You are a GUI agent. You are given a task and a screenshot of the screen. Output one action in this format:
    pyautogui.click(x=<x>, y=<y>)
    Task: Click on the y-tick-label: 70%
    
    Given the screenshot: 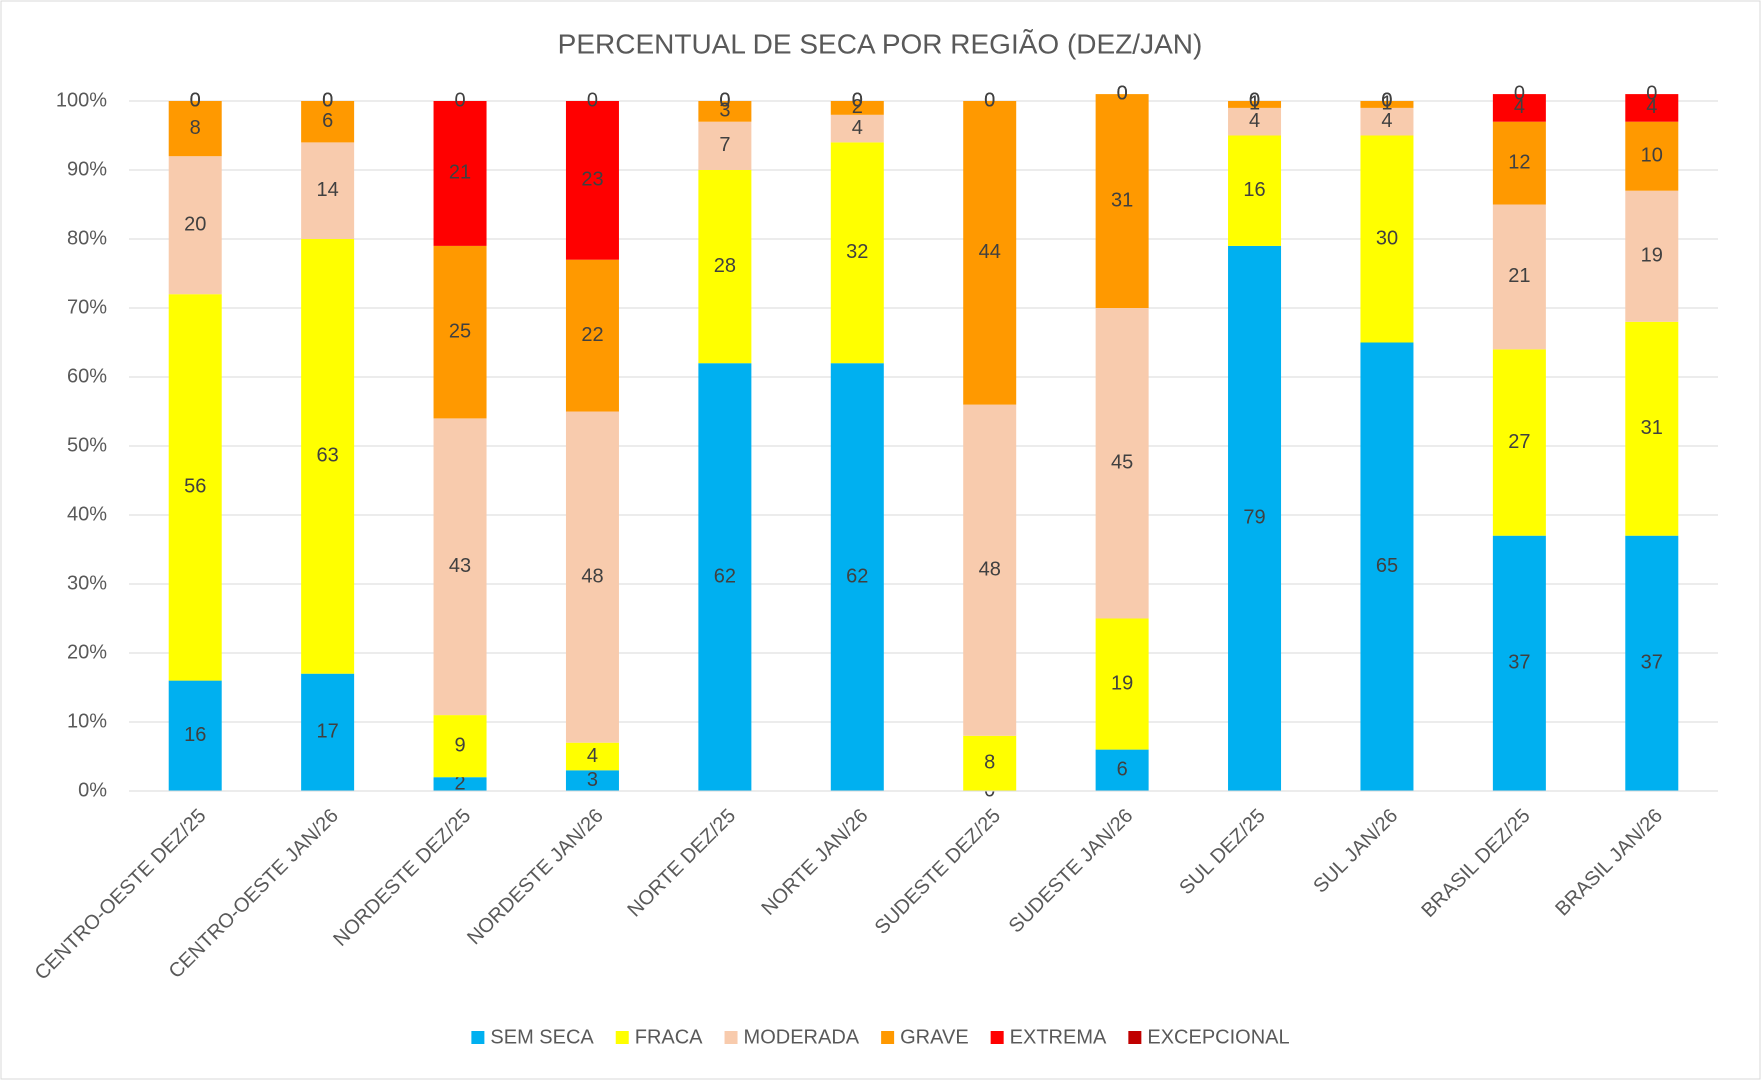 What is the action you would take?
    pyautogui.click(x=87, y=307)
    